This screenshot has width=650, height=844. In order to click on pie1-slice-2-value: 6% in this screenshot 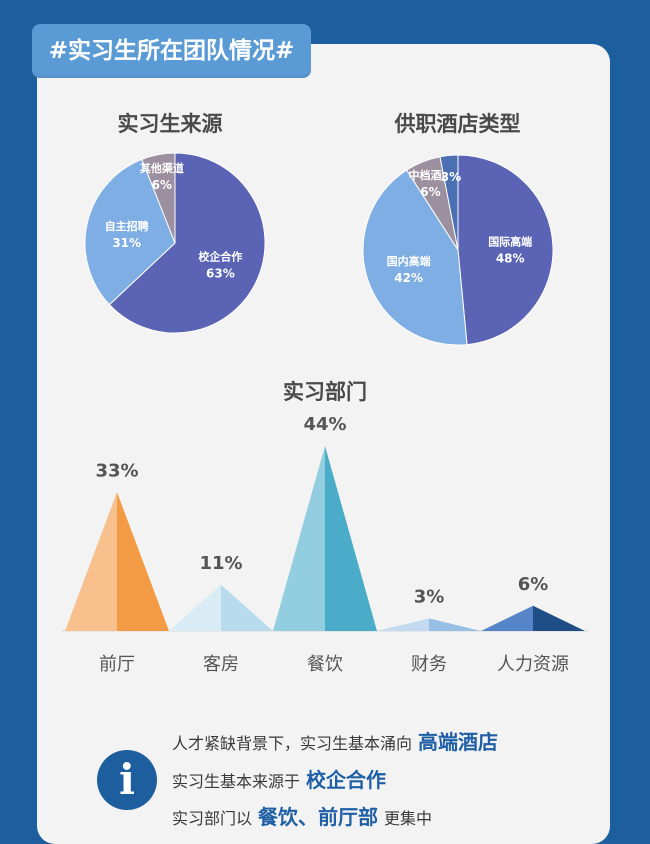, I will do `click(162, 185)`.